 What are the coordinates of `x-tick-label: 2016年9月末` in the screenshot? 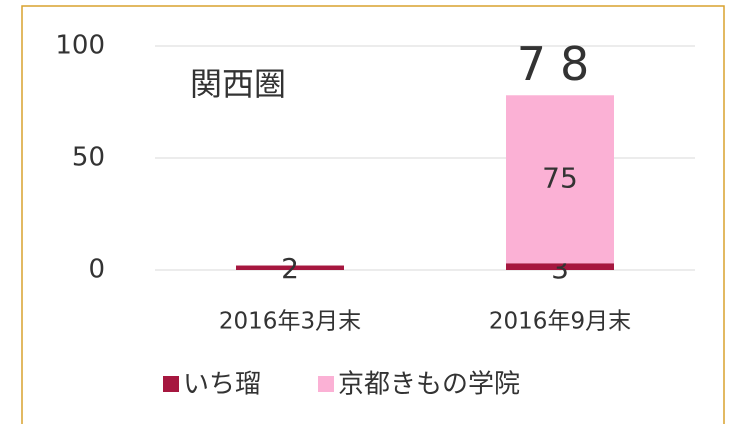 It's located at (560, 322).